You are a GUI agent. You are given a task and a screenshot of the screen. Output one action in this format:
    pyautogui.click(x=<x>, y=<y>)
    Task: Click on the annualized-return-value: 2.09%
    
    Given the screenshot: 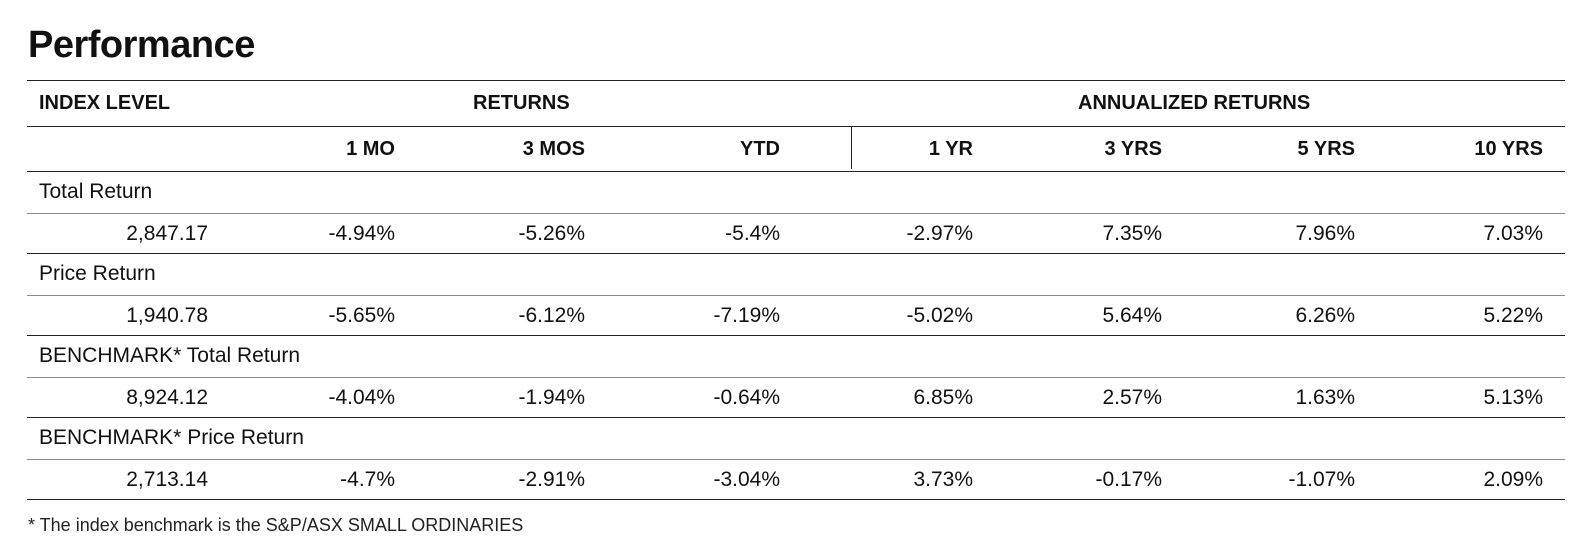 What is the action you would take?
    pyautogui.click(x=1513, y=479)
    